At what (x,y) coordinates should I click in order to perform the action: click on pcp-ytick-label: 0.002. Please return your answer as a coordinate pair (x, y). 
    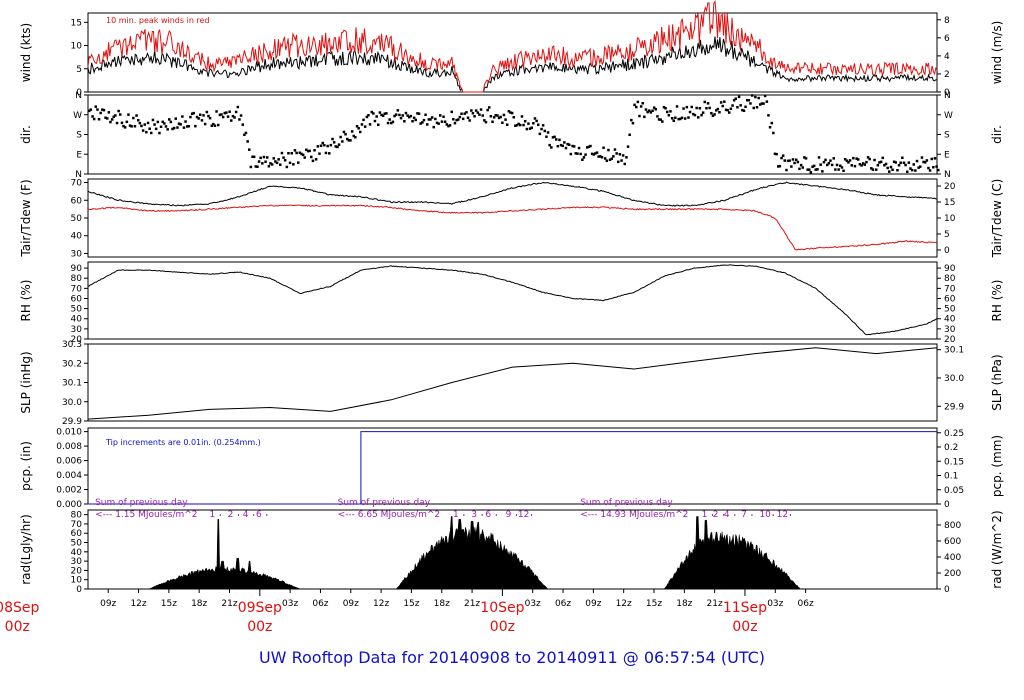
    Looking at the image, I should click on (69, 491).